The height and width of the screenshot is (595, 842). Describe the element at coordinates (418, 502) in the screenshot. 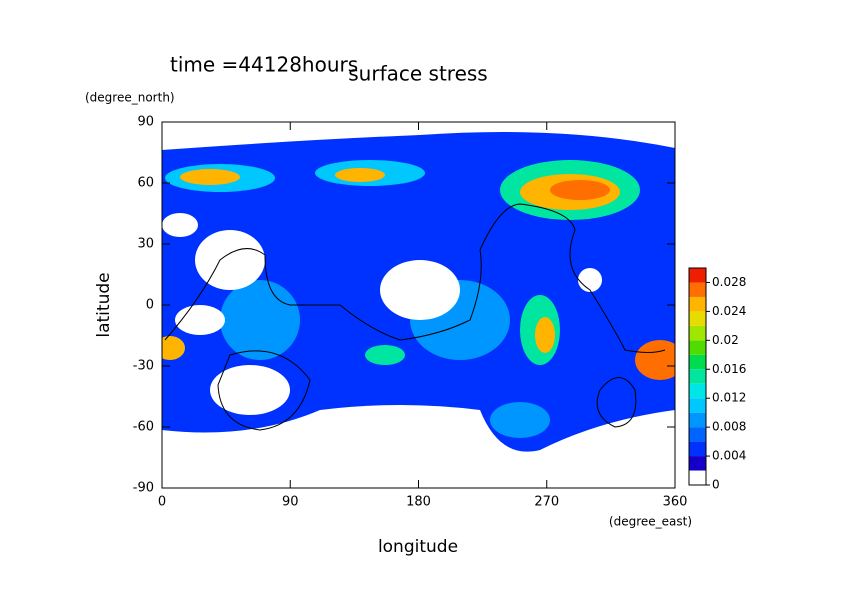

I see `x-tick-label: 180` at that location.